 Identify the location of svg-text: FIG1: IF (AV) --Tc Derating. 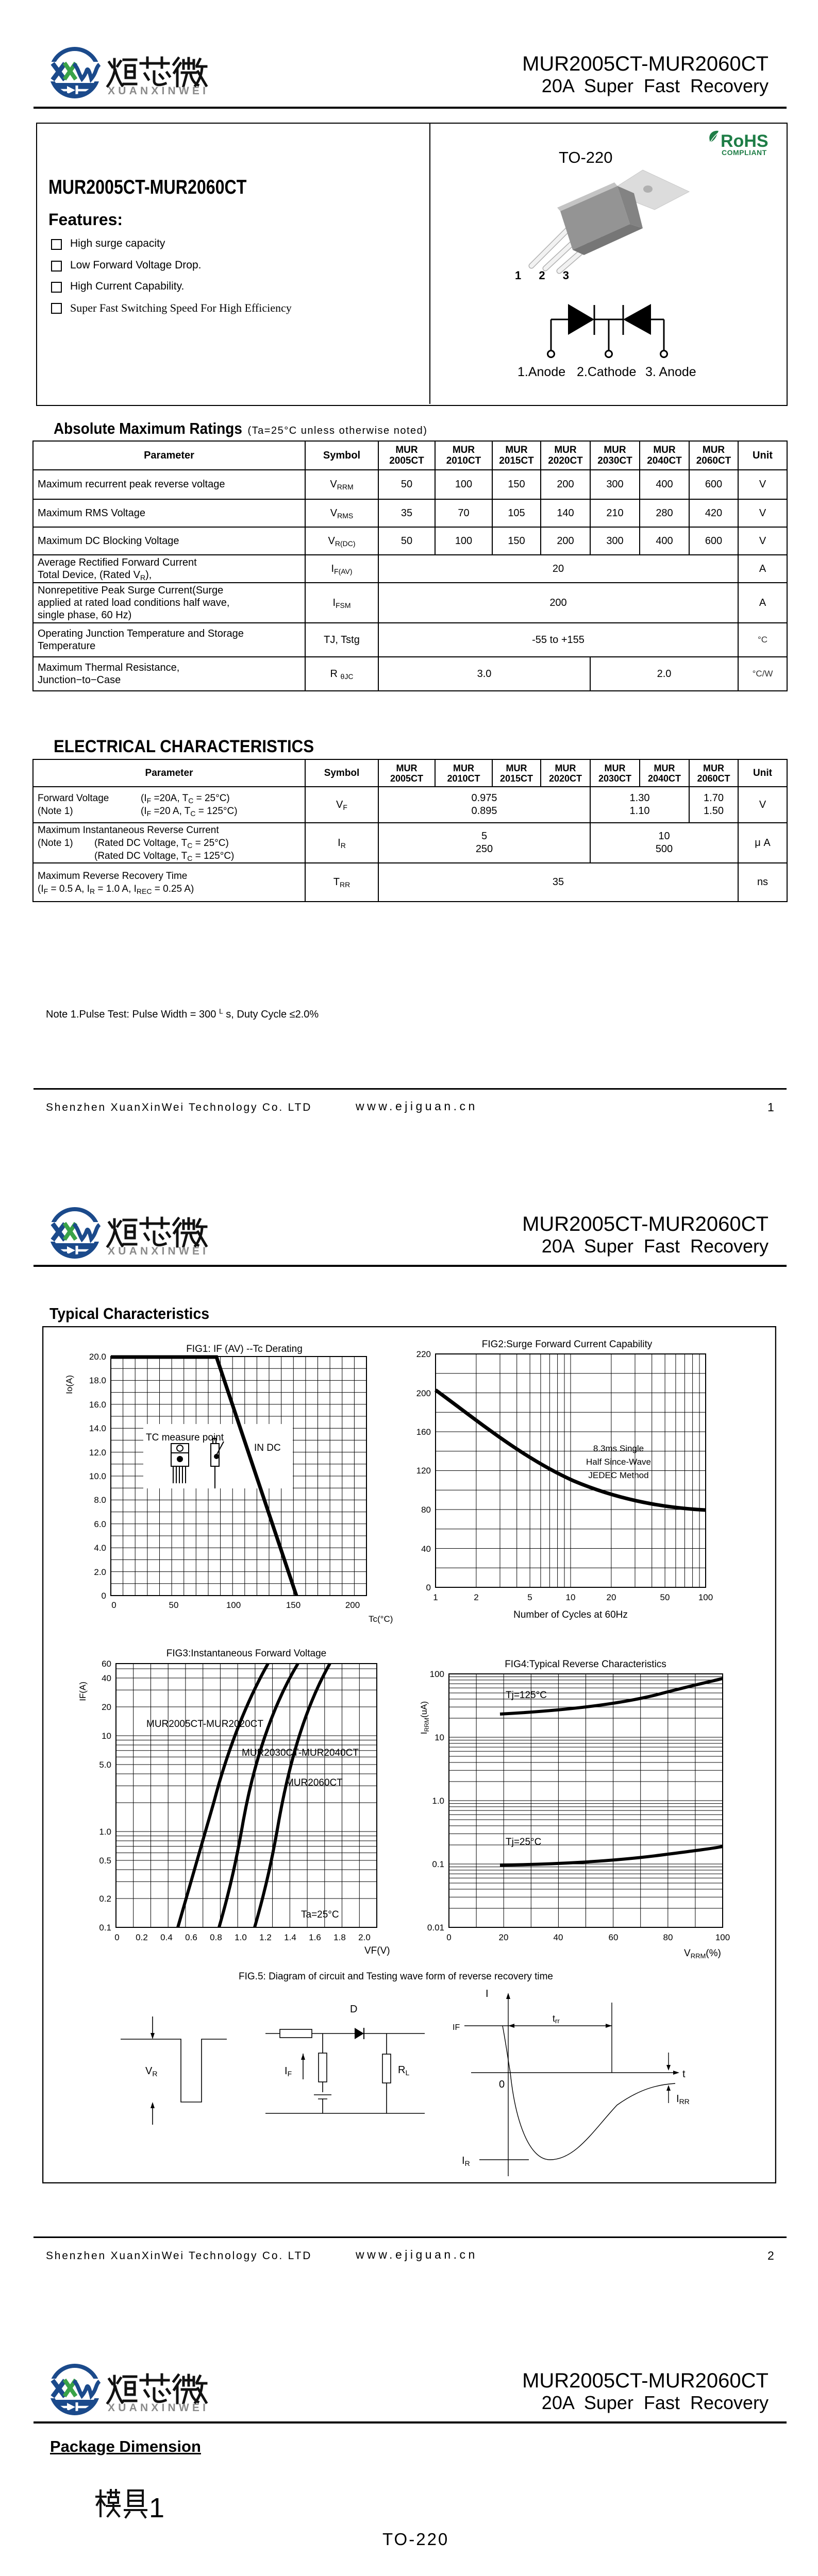
(244, 1349).